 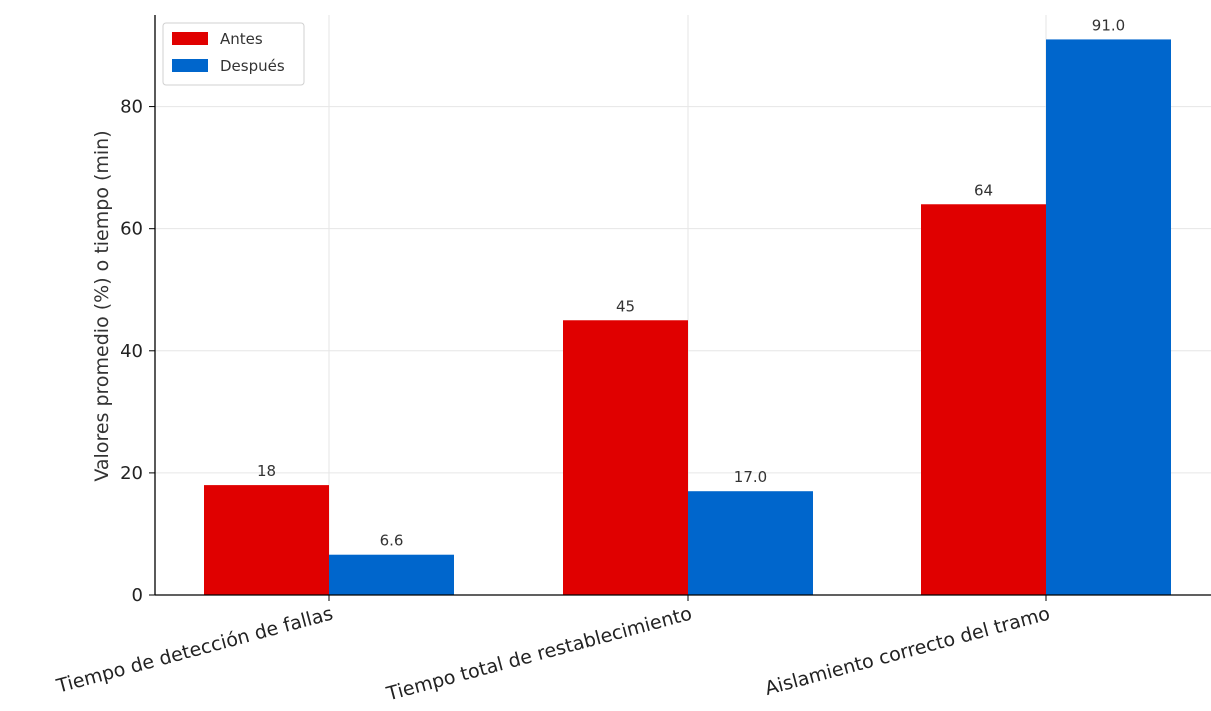 What do you see at coordinates (137, 595) in the screenshot?
I see `y-tick-label: 0` at bounding box center [137, 595].